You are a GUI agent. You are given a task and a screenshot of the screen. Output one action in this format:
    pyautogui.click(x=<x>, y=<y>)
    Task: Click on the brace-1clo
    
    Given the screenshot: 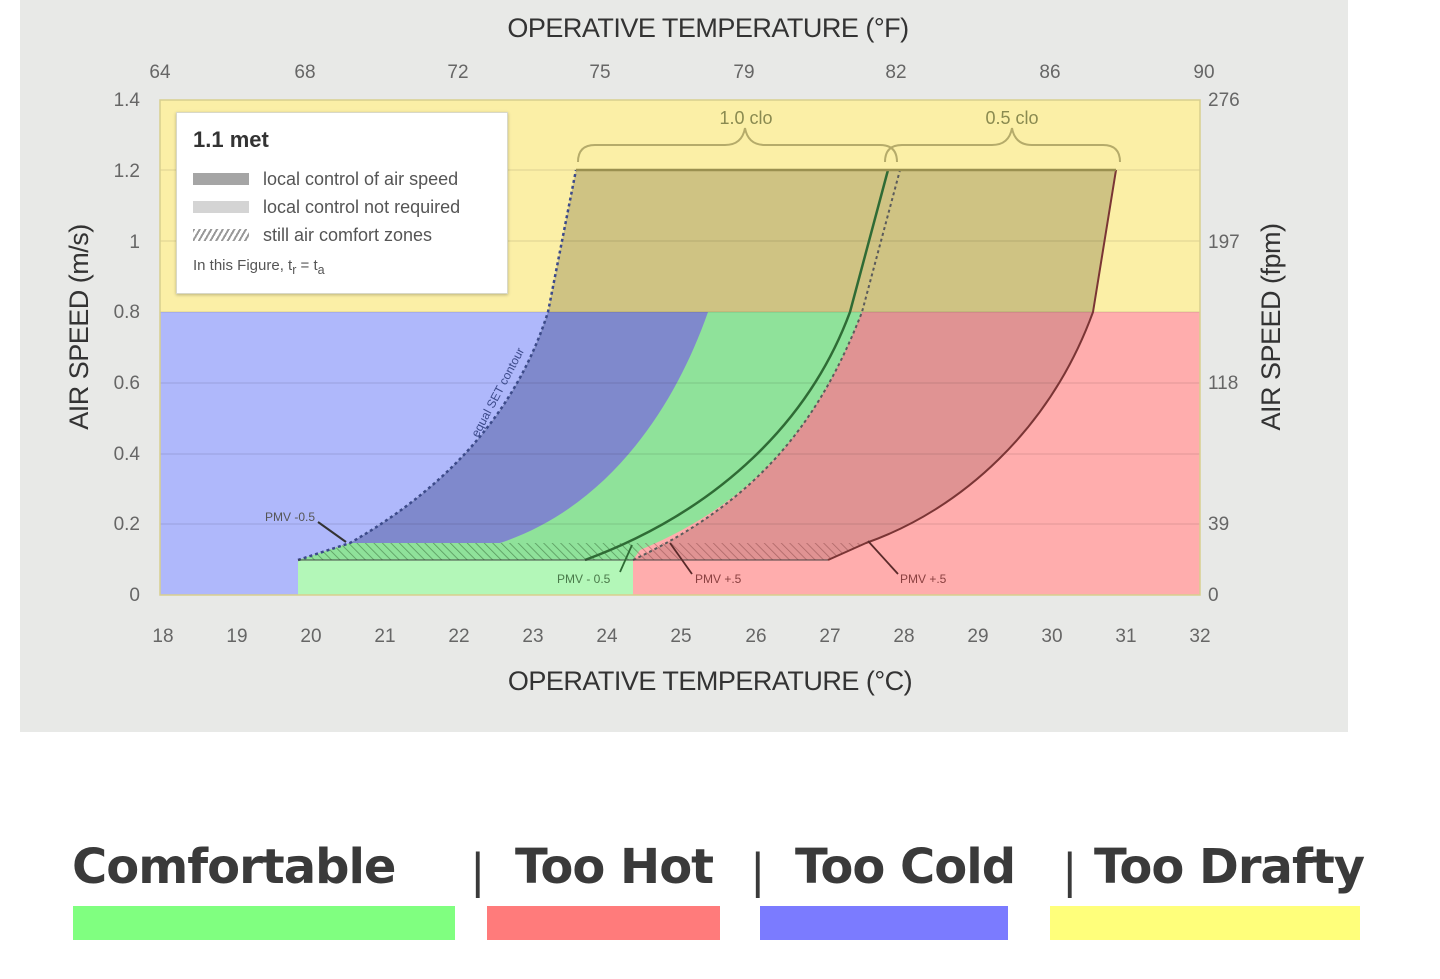 What is the action you would take?
    pyautogui.click(x=737, y=145)
    